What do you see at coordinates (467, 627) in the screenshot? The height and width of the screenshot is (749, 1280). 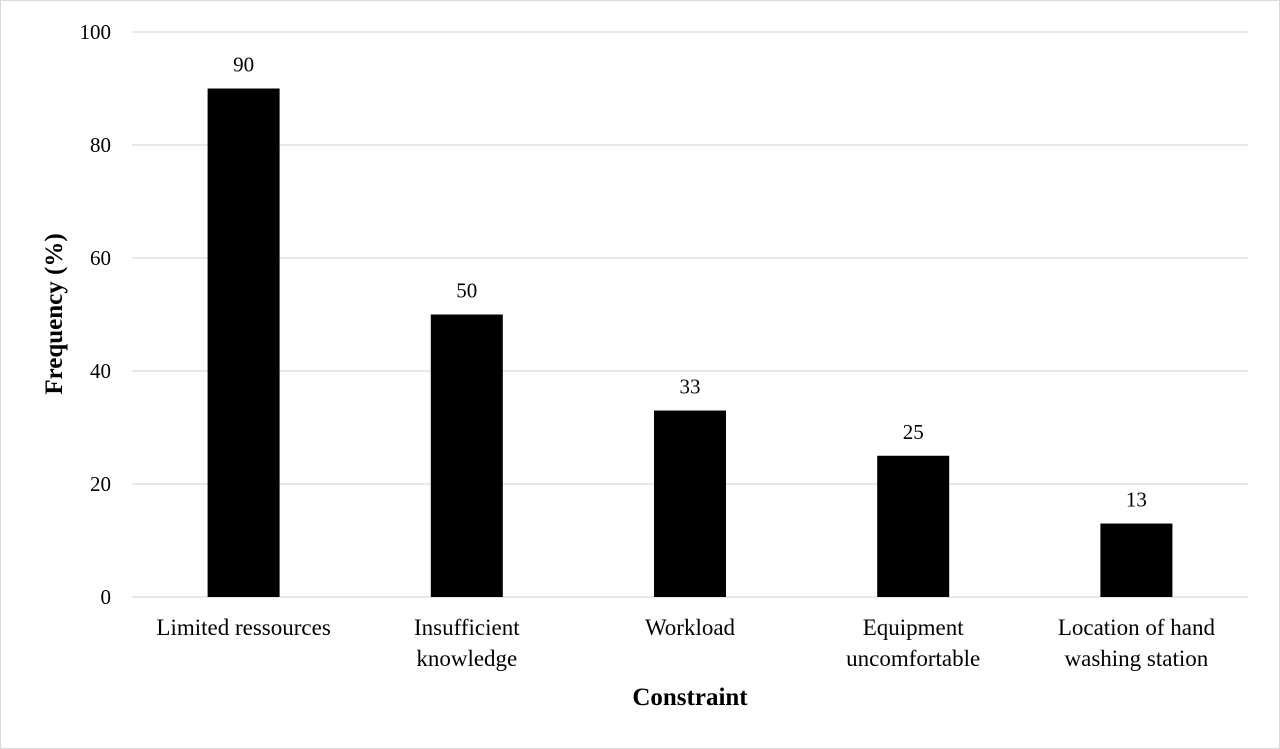 I see `x-category-label: Insufficient` at bounding box center [467, 627].